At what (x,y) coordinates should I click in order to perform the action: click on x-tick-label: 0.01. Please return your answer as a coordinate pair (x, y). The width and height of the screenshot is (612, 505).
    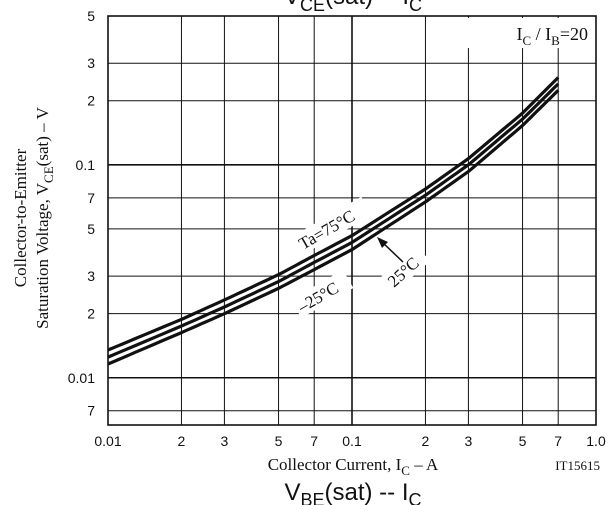
    Looking at the image, I should click on (107, 441).